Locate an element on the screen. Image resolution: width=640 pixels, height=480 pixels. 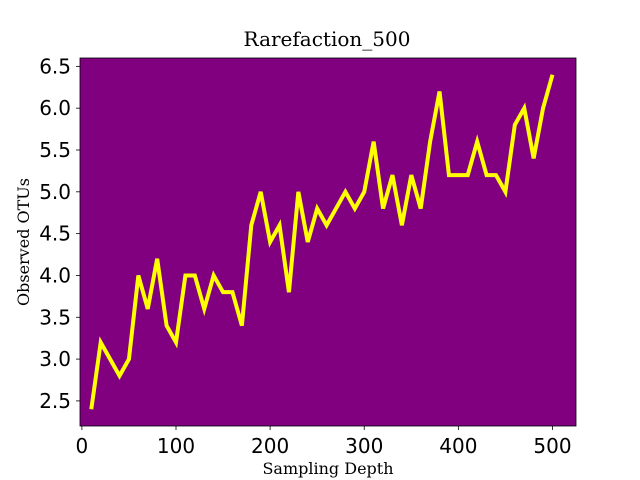
x-tick-label: 500 is located at coordinates (552, 446).